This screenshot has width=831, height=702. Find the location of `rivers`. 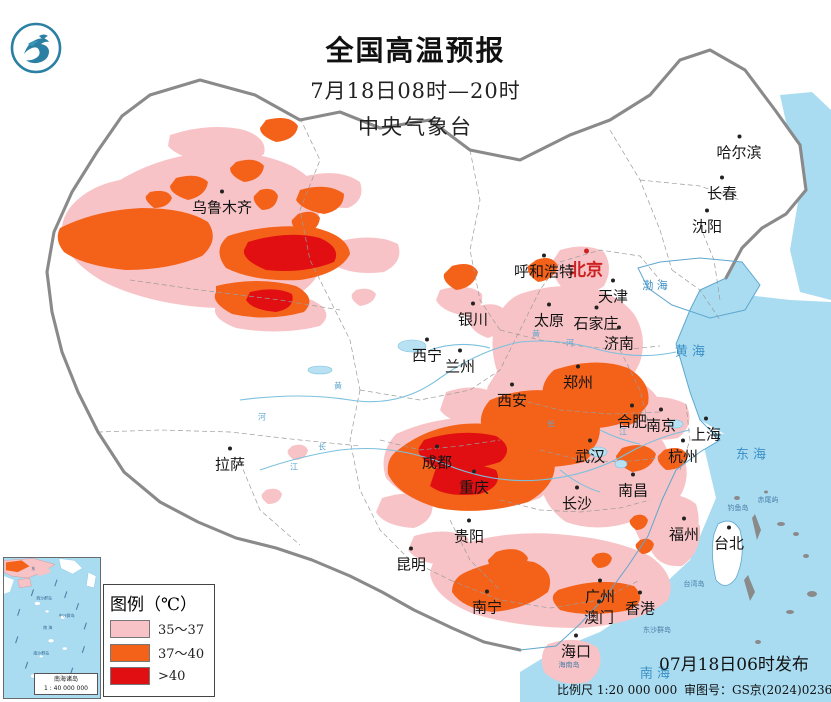

rivers is located at coordinates (465, 416).